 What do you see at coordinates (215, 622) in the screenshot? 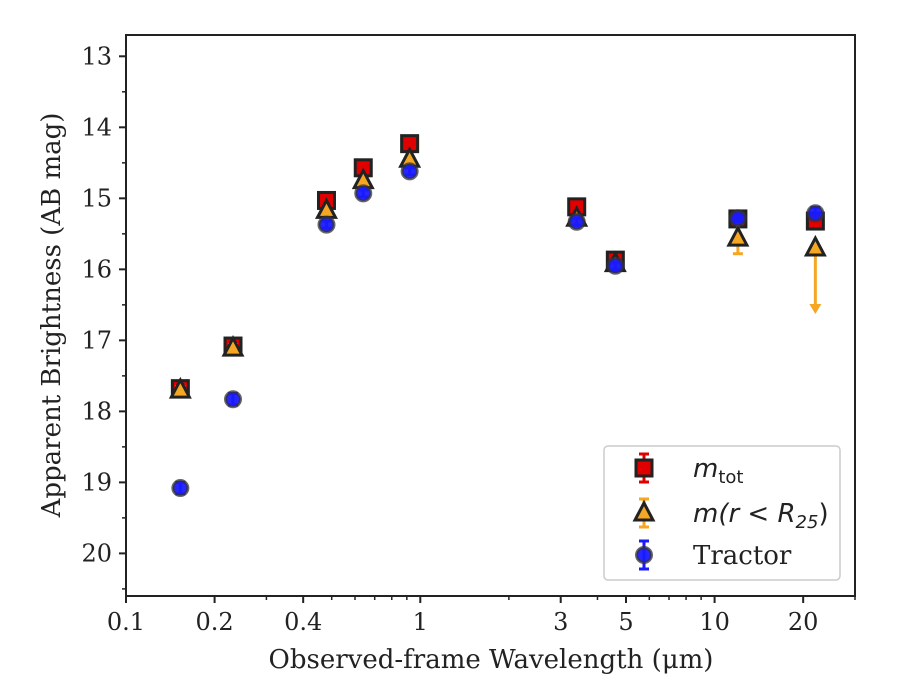
I see `x-tick-label: 0.2` at bounding box center [215, 622].